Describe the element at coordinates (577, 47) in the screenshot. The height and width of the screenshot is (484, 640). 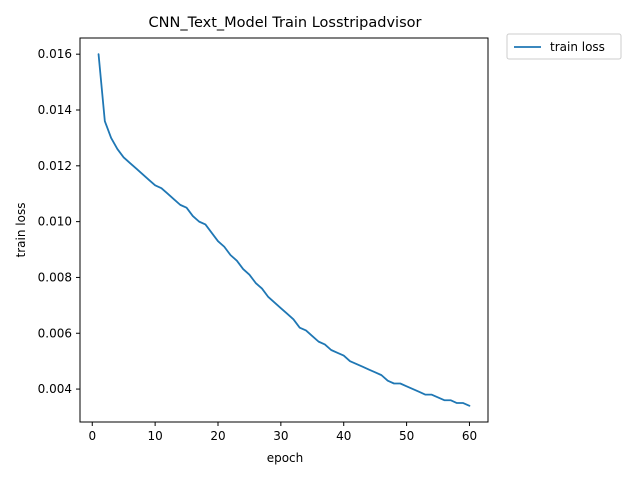
I see `legend-label-train-loss: train loss` at that location.